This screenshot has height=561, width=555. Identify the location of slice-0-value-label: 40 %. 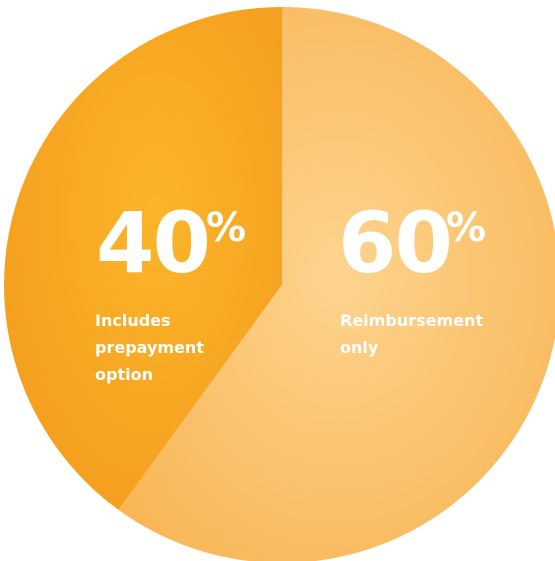
(171, 243).